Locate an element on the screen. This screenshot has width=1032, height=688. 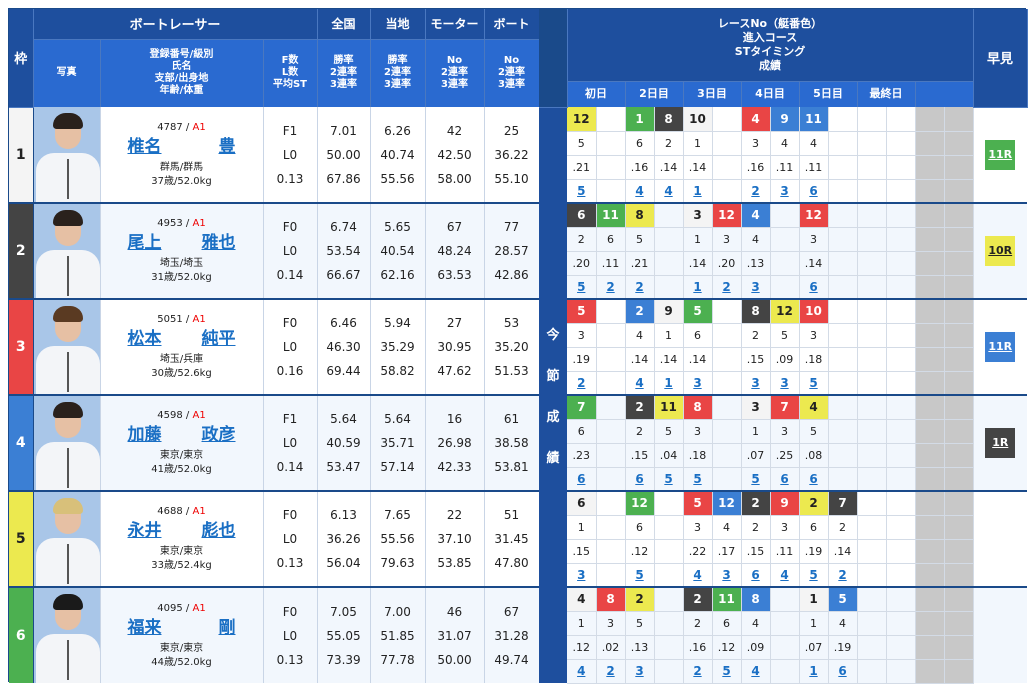
reg-class: 5051 / A1 is located at coordinates (181, 319).